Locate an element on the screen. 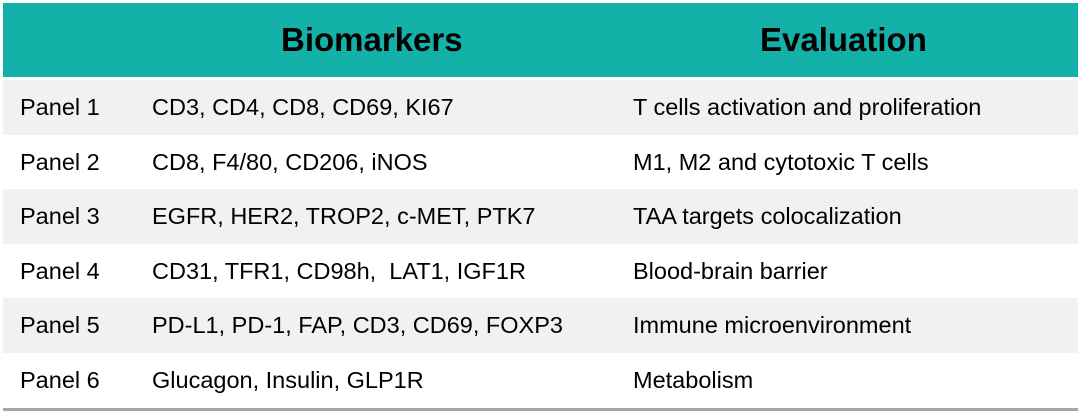  evaluation-cell: Blood-brain barrier is located at coordinates (730, 270).